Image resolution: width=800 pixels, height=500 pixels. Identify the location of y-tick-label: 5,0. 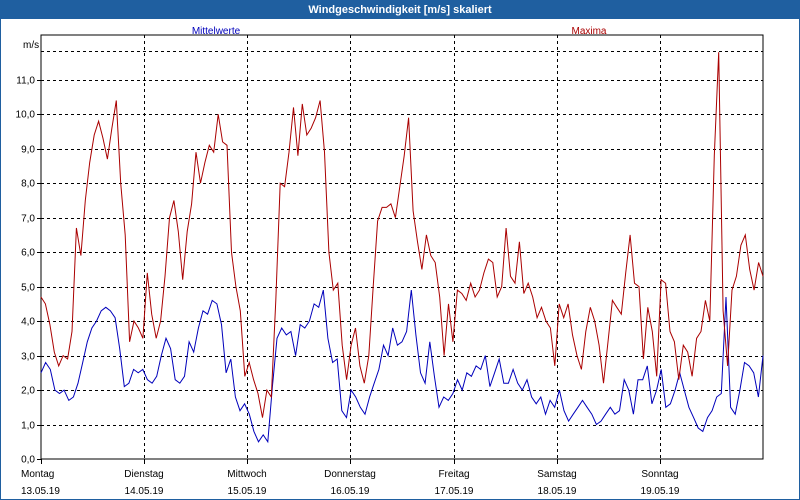
(28, 288).